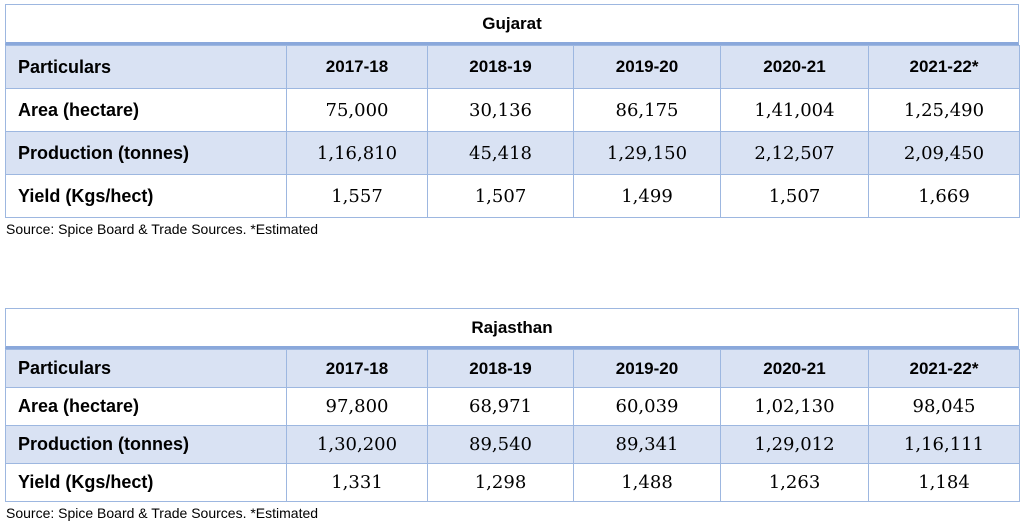  Describe the element at coordinates (357, 406) in the screenshot. I see `table-cell: 97,800` at that location.